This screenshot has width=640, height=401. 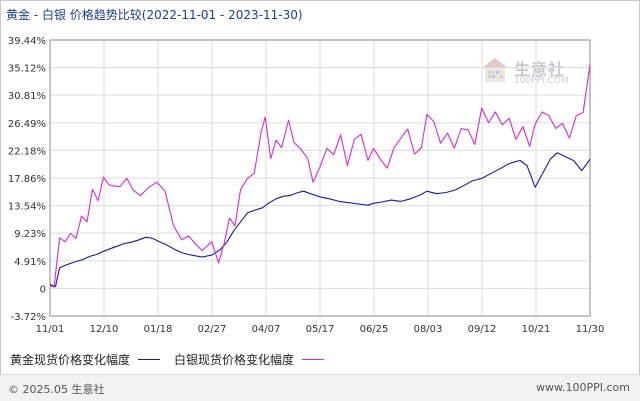 I want to click on watermark-url: 100PPI.COM, so click(x=541, y=81).